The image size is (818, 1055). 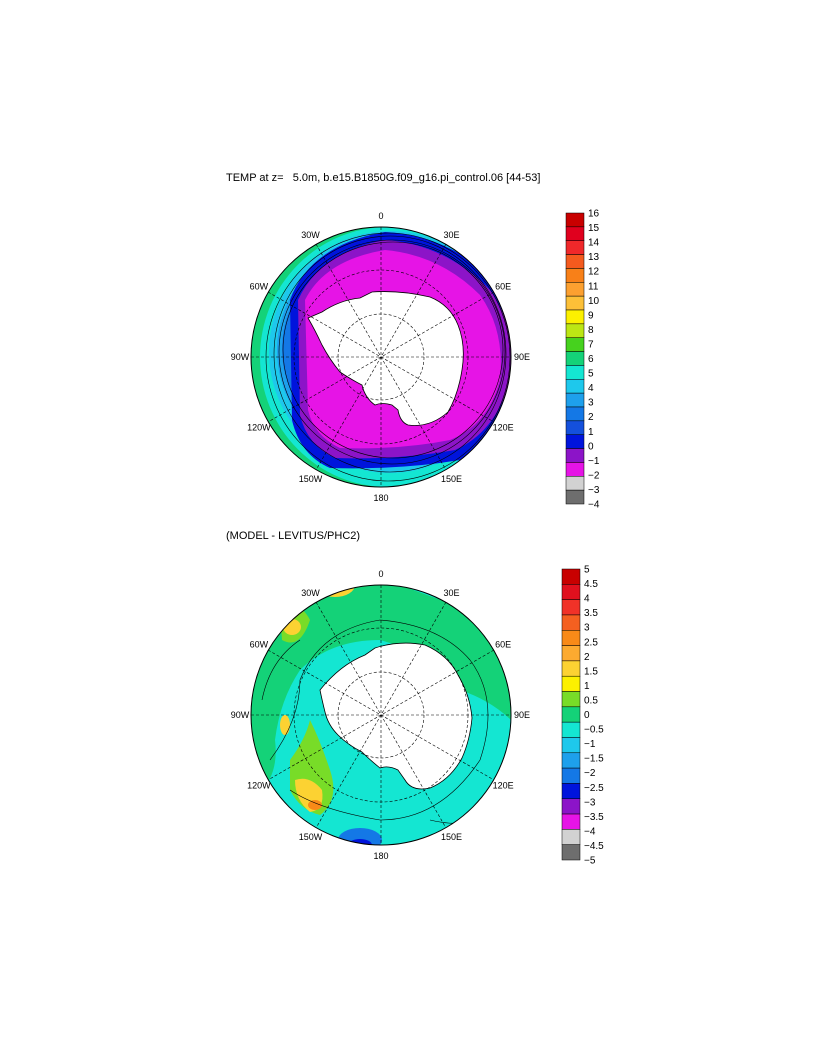 What do you see at coordinates (591, 330) in the screenshot?
I see `colorbar-label: 8` at bounding box center [591, 330].